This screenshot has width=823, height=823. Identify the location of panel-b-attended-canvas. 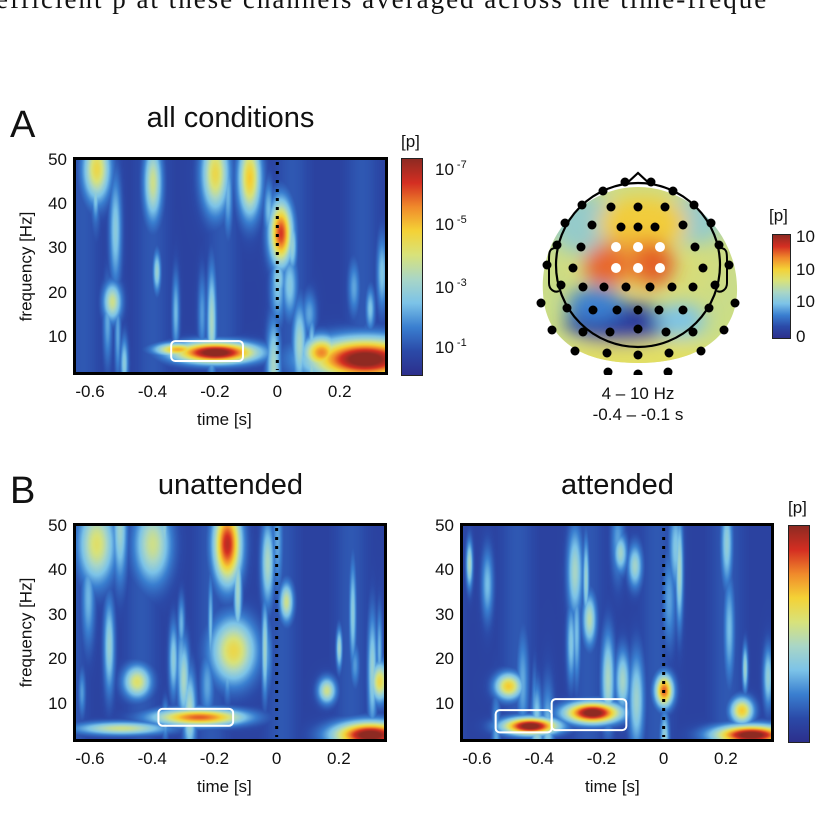
(617, 632).